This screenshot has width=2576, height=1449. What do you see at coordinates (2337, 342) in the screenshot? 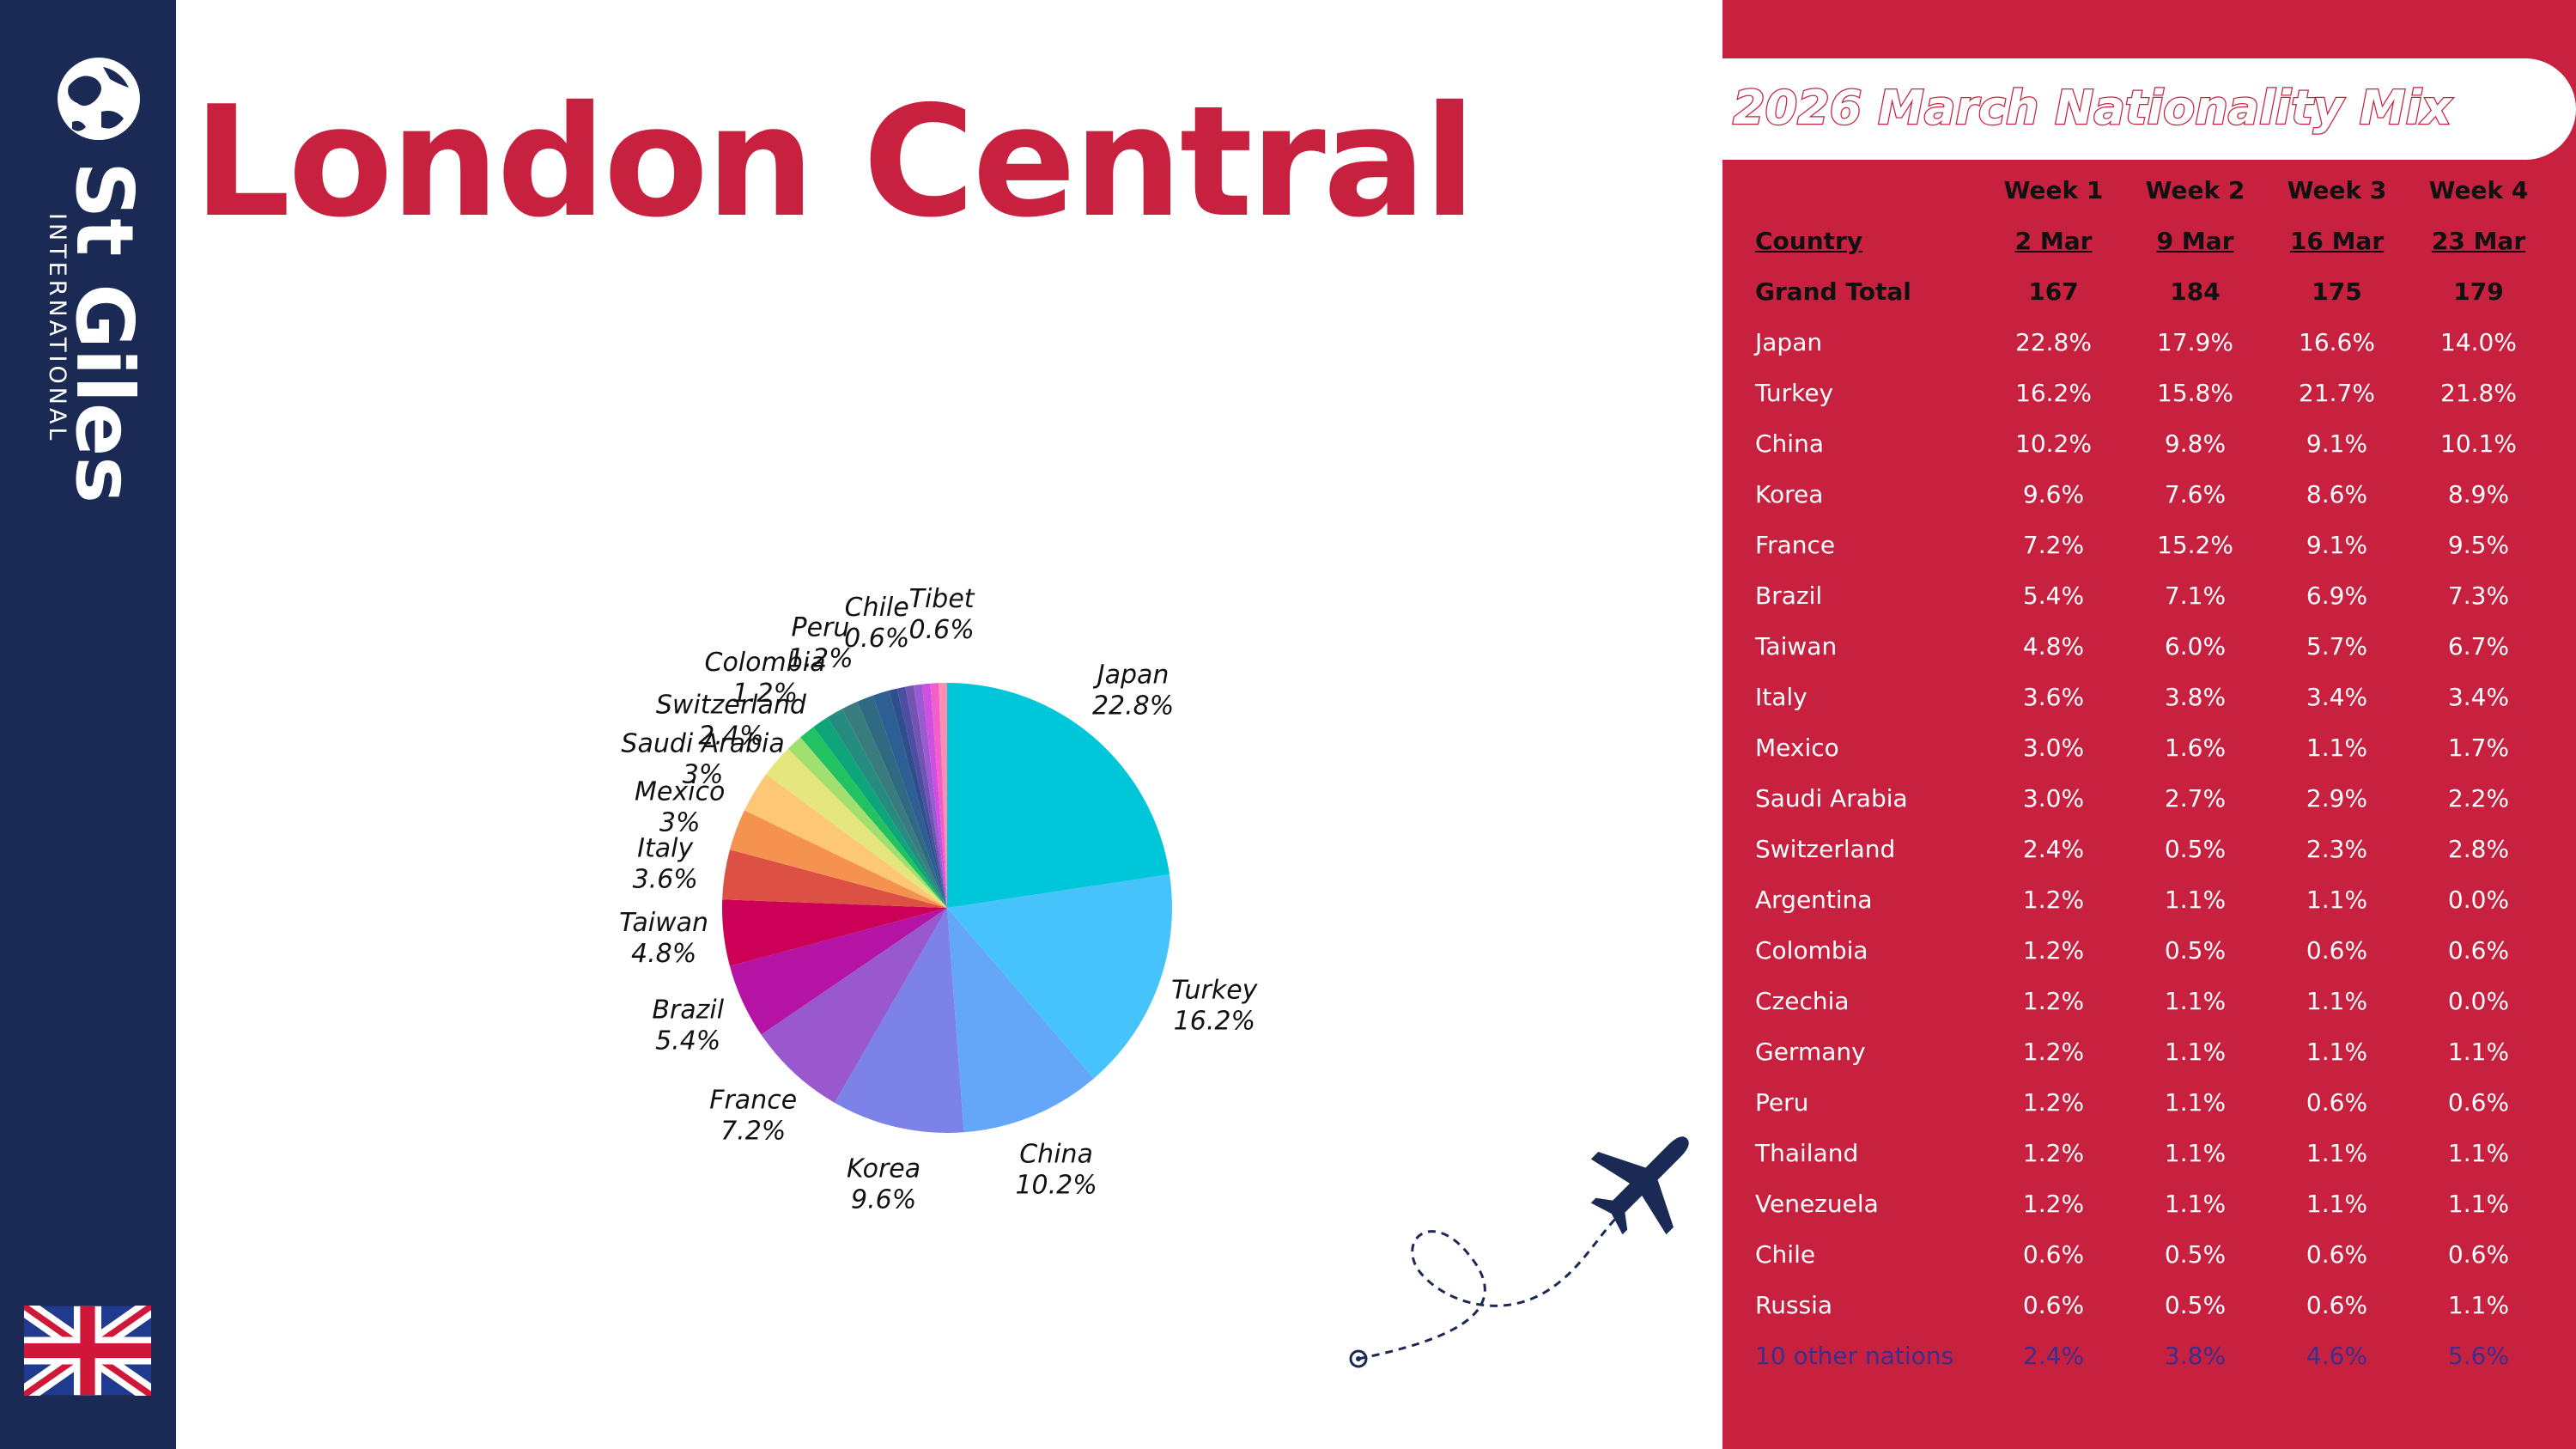
I see `cell-week-3: 16.6%` at bounding box center [2337, 342].